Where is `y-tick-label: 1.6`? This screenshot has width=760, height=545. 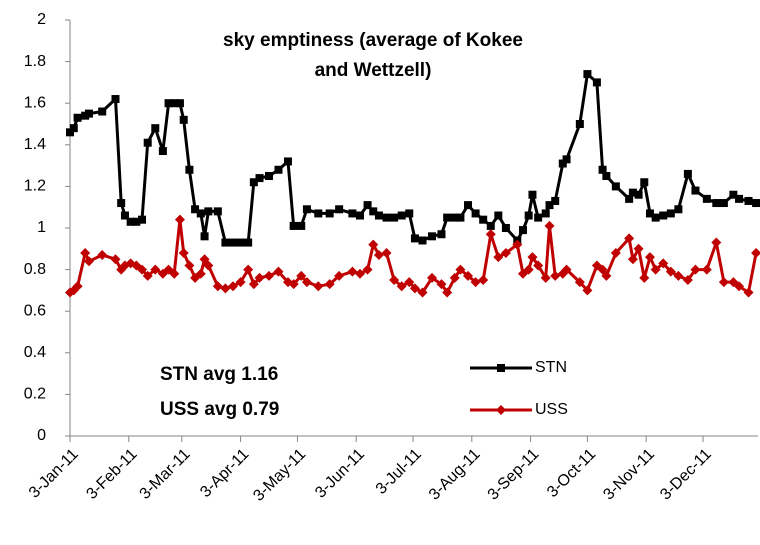
y-tick-label: 1.6 is located at coordinates (35, 102).